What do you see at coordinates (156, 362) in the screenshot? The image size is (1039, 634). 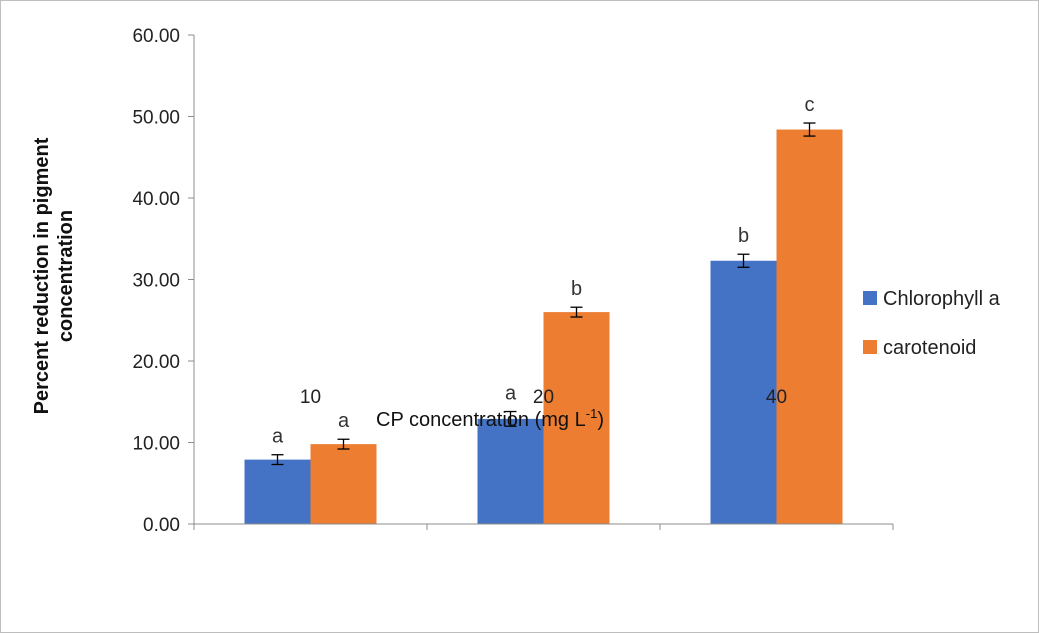 I see `y-tick-label: 20.00` at bounding box center [156, 362].